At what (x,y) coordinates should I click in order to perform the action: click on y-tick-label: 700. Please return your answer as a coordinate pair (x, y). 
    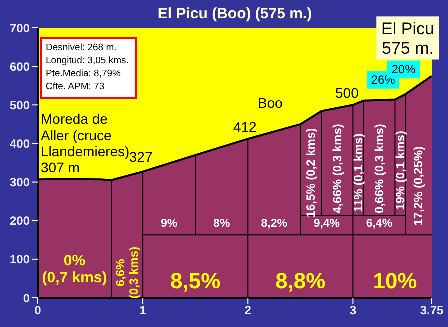
    Looking at the image, I should click on (20, 28).